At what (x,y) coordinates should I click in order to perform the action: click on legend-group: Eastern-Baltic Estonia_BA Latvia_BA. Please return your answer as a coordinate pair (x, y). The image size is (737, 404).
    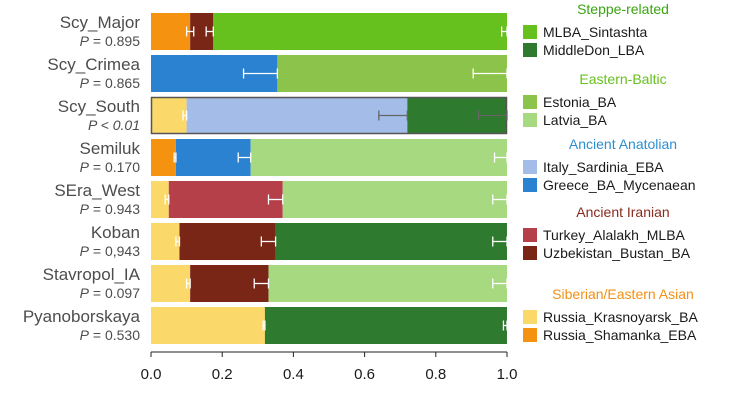
    Looking at the image, I should click on (595, 99).